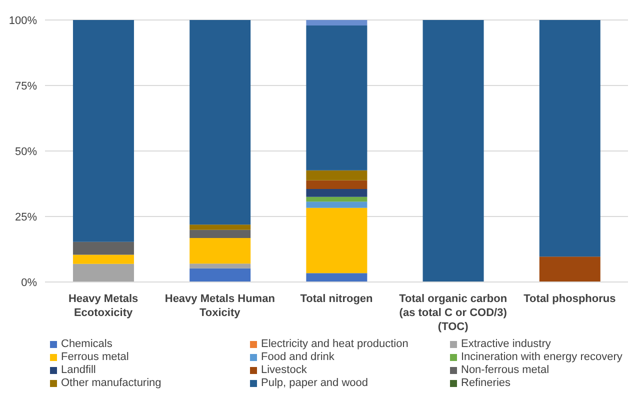  Describe the element at coordinates (29, 282) in the screenshot. I see `y-tick-label: 0%` at that location.